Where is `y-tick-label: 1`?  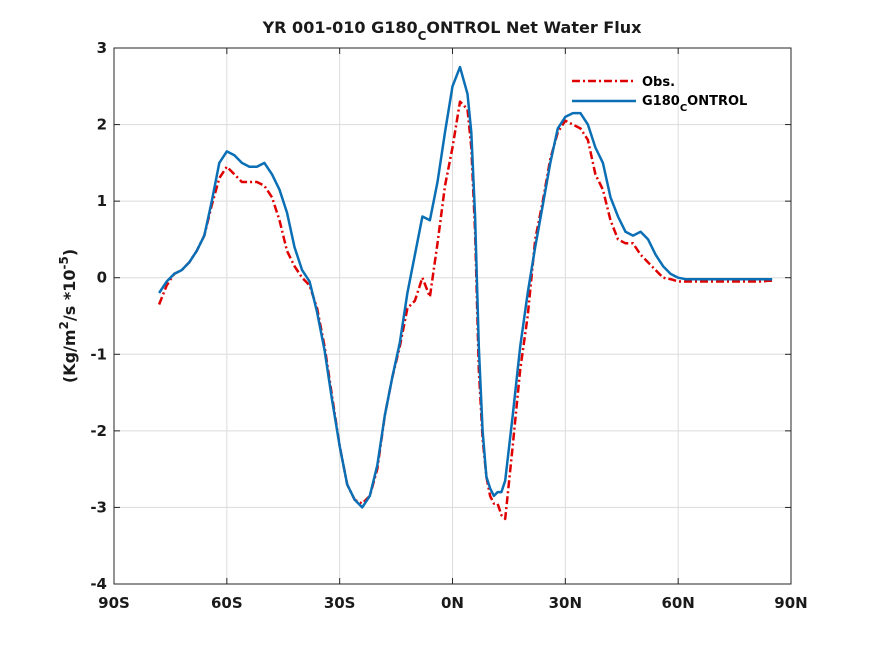
y-tick-label: 1 is located at coordinates (102, 201).